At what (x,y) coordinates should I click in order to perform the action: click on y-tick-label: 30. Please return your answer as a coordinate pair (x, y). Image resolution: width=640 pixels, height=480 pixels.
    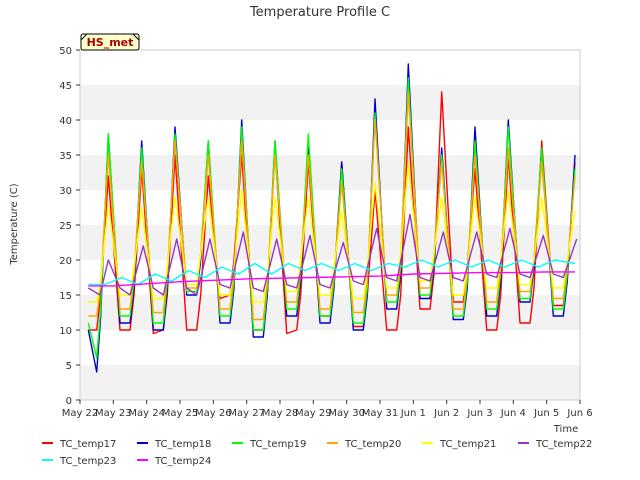
    Looking at the image, I should click on (65, 191).